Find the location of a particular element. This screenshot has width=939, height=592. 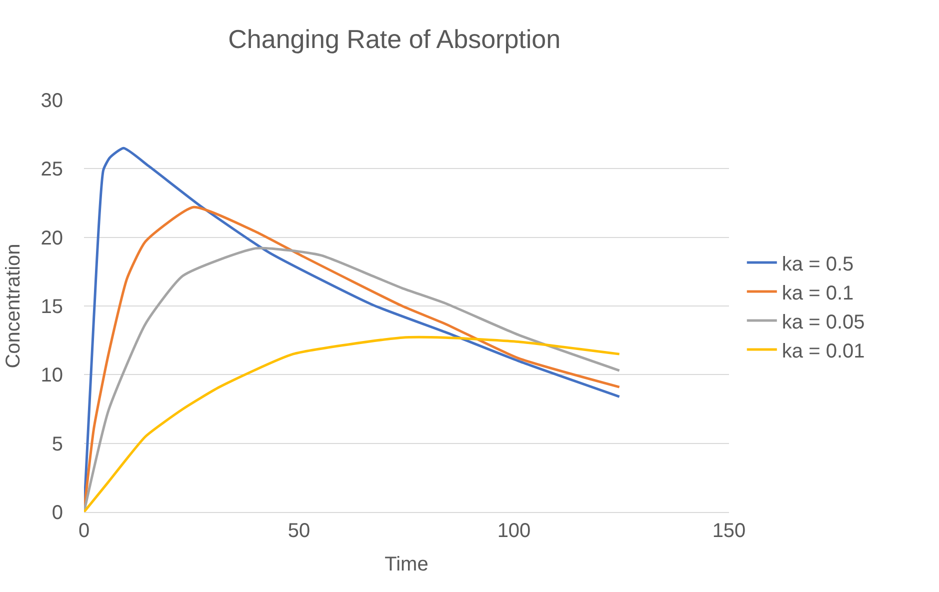

legend-label: ka = 0.1 is located at coordinates (818, 293).